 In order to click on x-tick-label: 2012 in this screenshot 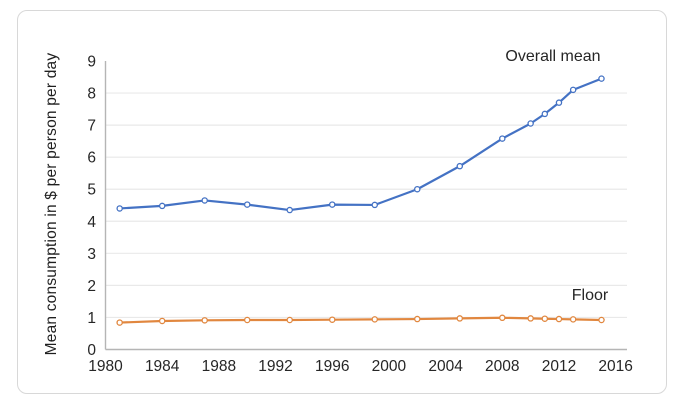, I will do `click(559, 366)`.